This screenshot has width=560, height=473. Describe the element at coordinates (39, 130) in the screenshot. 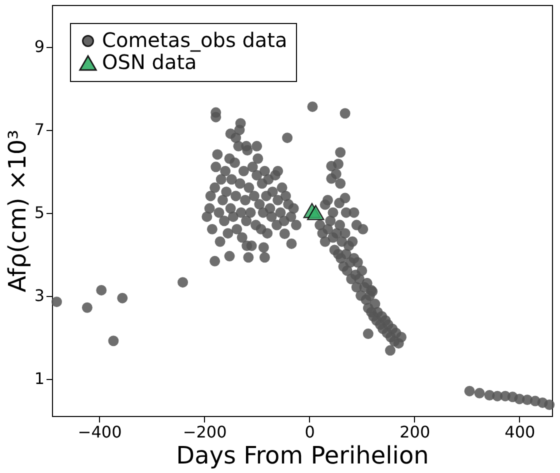

I see `y-tick-label: 7` at that location.